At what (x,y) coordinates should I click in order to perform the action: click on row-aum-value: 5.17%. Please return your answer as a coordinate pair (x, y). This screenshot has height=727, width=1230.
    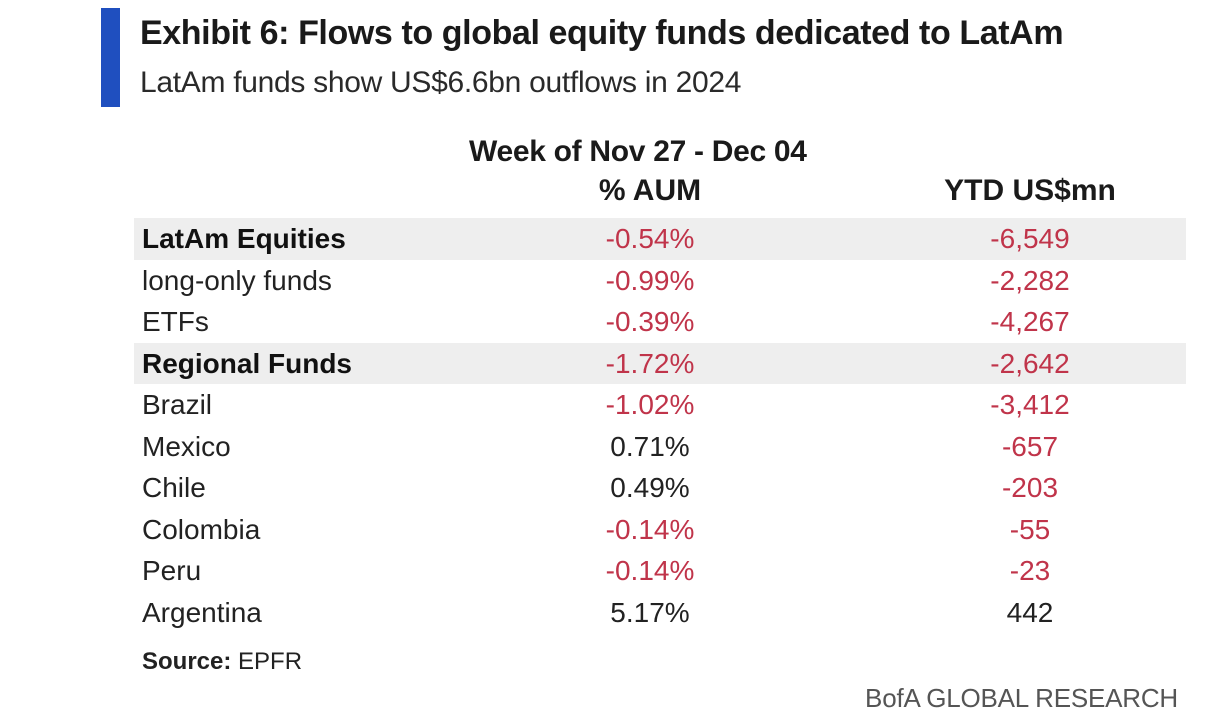
    Looking at the image, I should click on (650, 612).